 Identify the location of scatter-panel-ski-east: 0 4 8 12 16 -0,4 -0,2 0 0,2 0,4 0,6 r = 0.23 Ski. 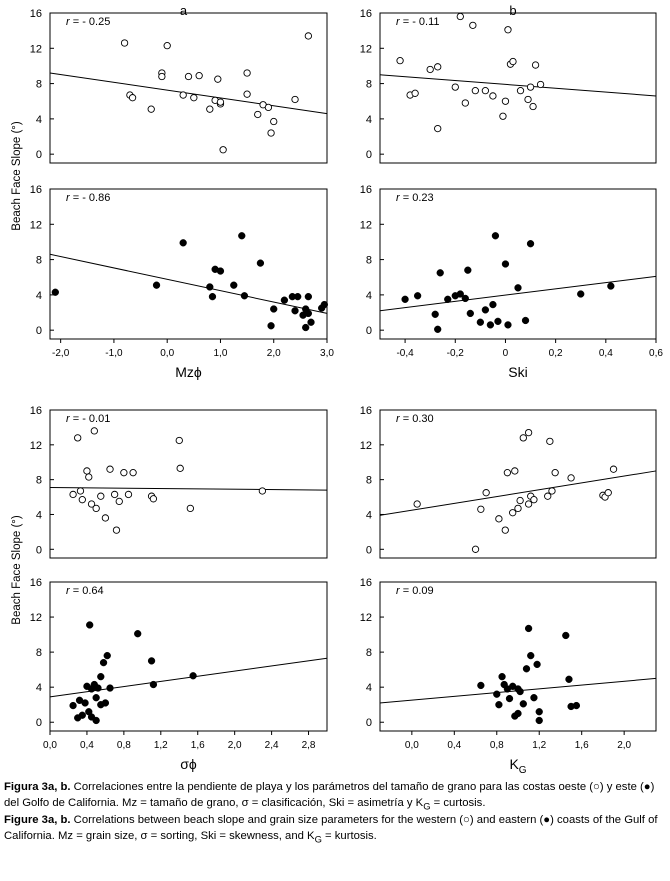
(512, 282).